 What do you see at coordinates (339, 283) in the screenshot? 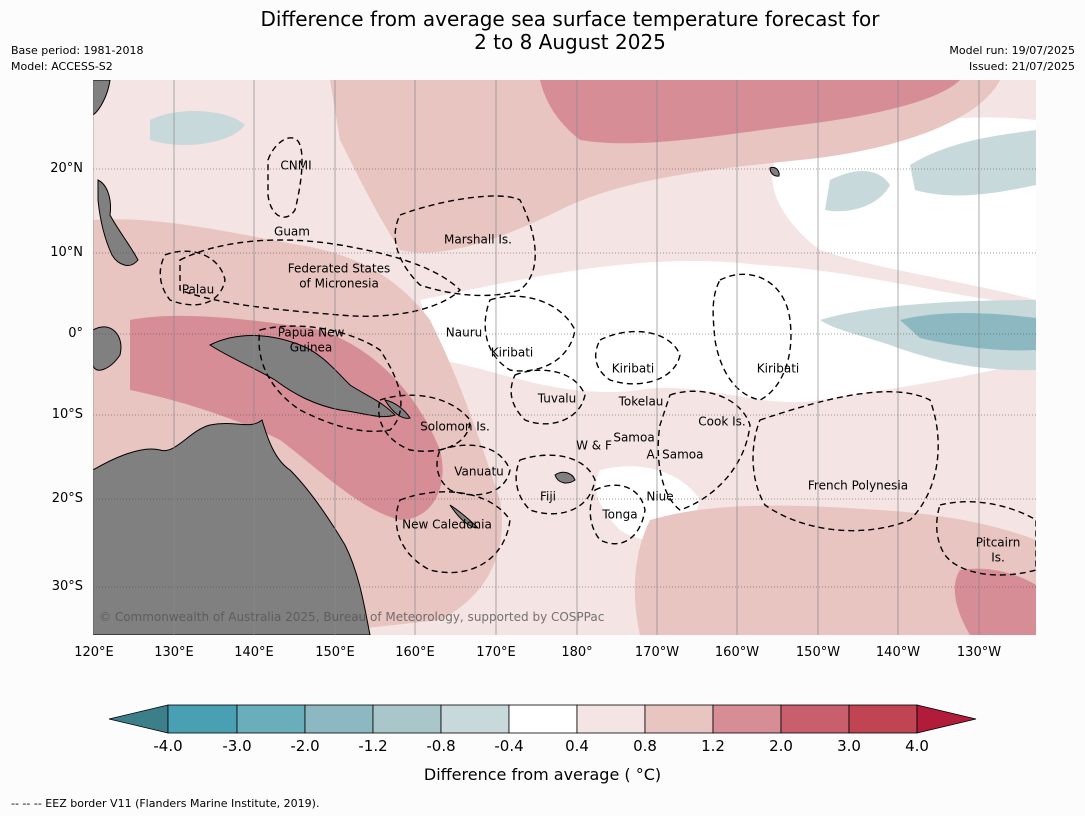
I see `place-fsm-line2: of Micronesia` at bounding box center [339, 283].